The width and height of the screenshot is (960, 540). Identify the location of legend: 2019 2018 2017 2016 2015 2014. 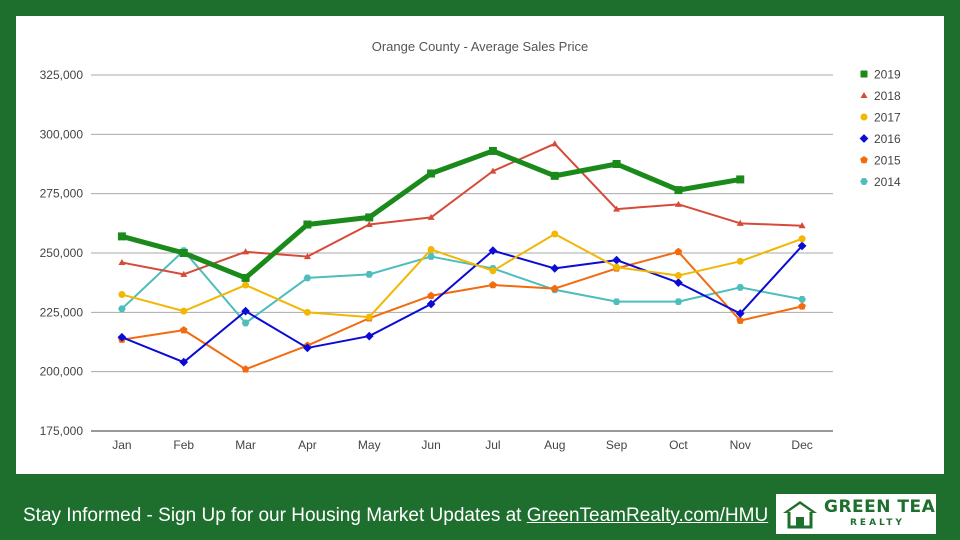
(880, 128).